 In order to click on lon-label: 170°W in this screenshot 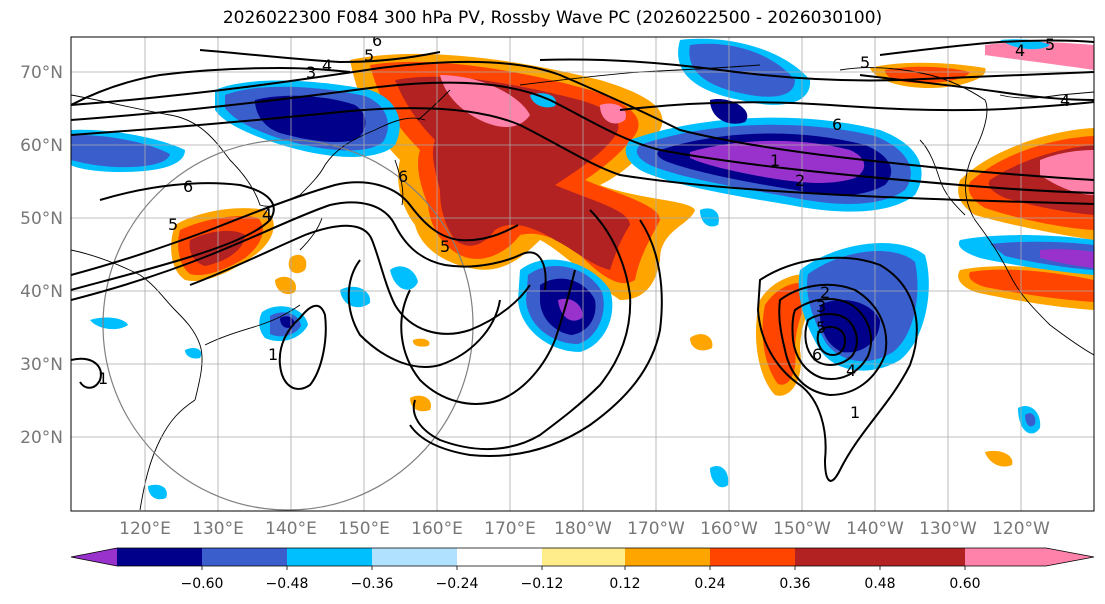, I will do `click(656, 529)`.